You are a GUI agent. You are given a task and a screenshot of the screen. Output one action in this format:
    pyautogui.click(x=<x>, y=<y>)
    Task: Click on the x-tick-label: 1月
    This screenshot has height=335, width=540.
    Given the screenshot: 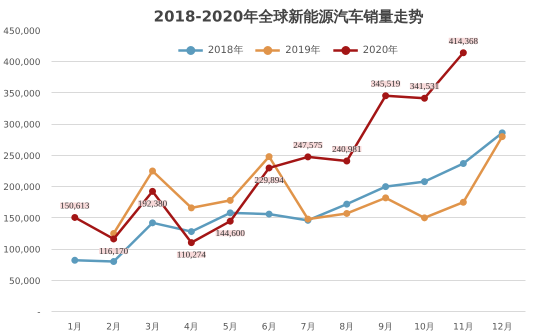 What is the action you would take?
    pyautogui.click(x=74, y=327)
    